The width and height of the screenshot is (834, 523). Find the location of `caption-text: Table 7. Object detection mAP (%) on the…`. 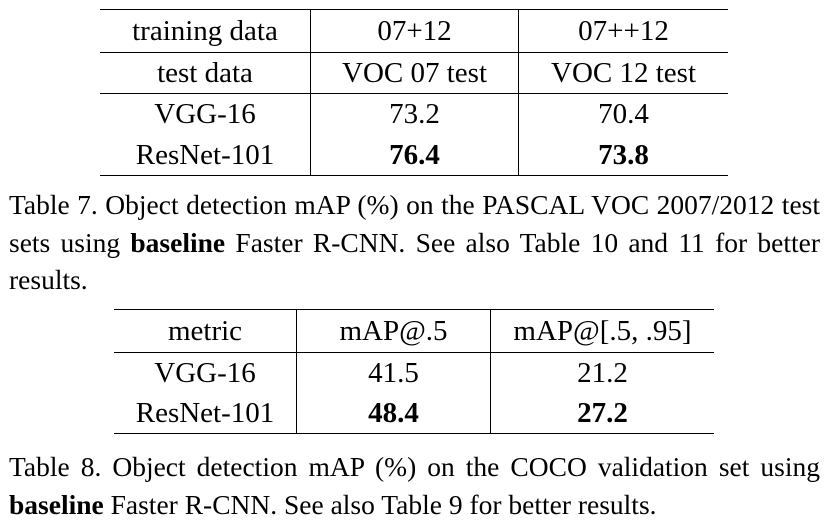

caption-text: Table 7. Object detection mAP (%) on the… is located at coordinates (414, 223).